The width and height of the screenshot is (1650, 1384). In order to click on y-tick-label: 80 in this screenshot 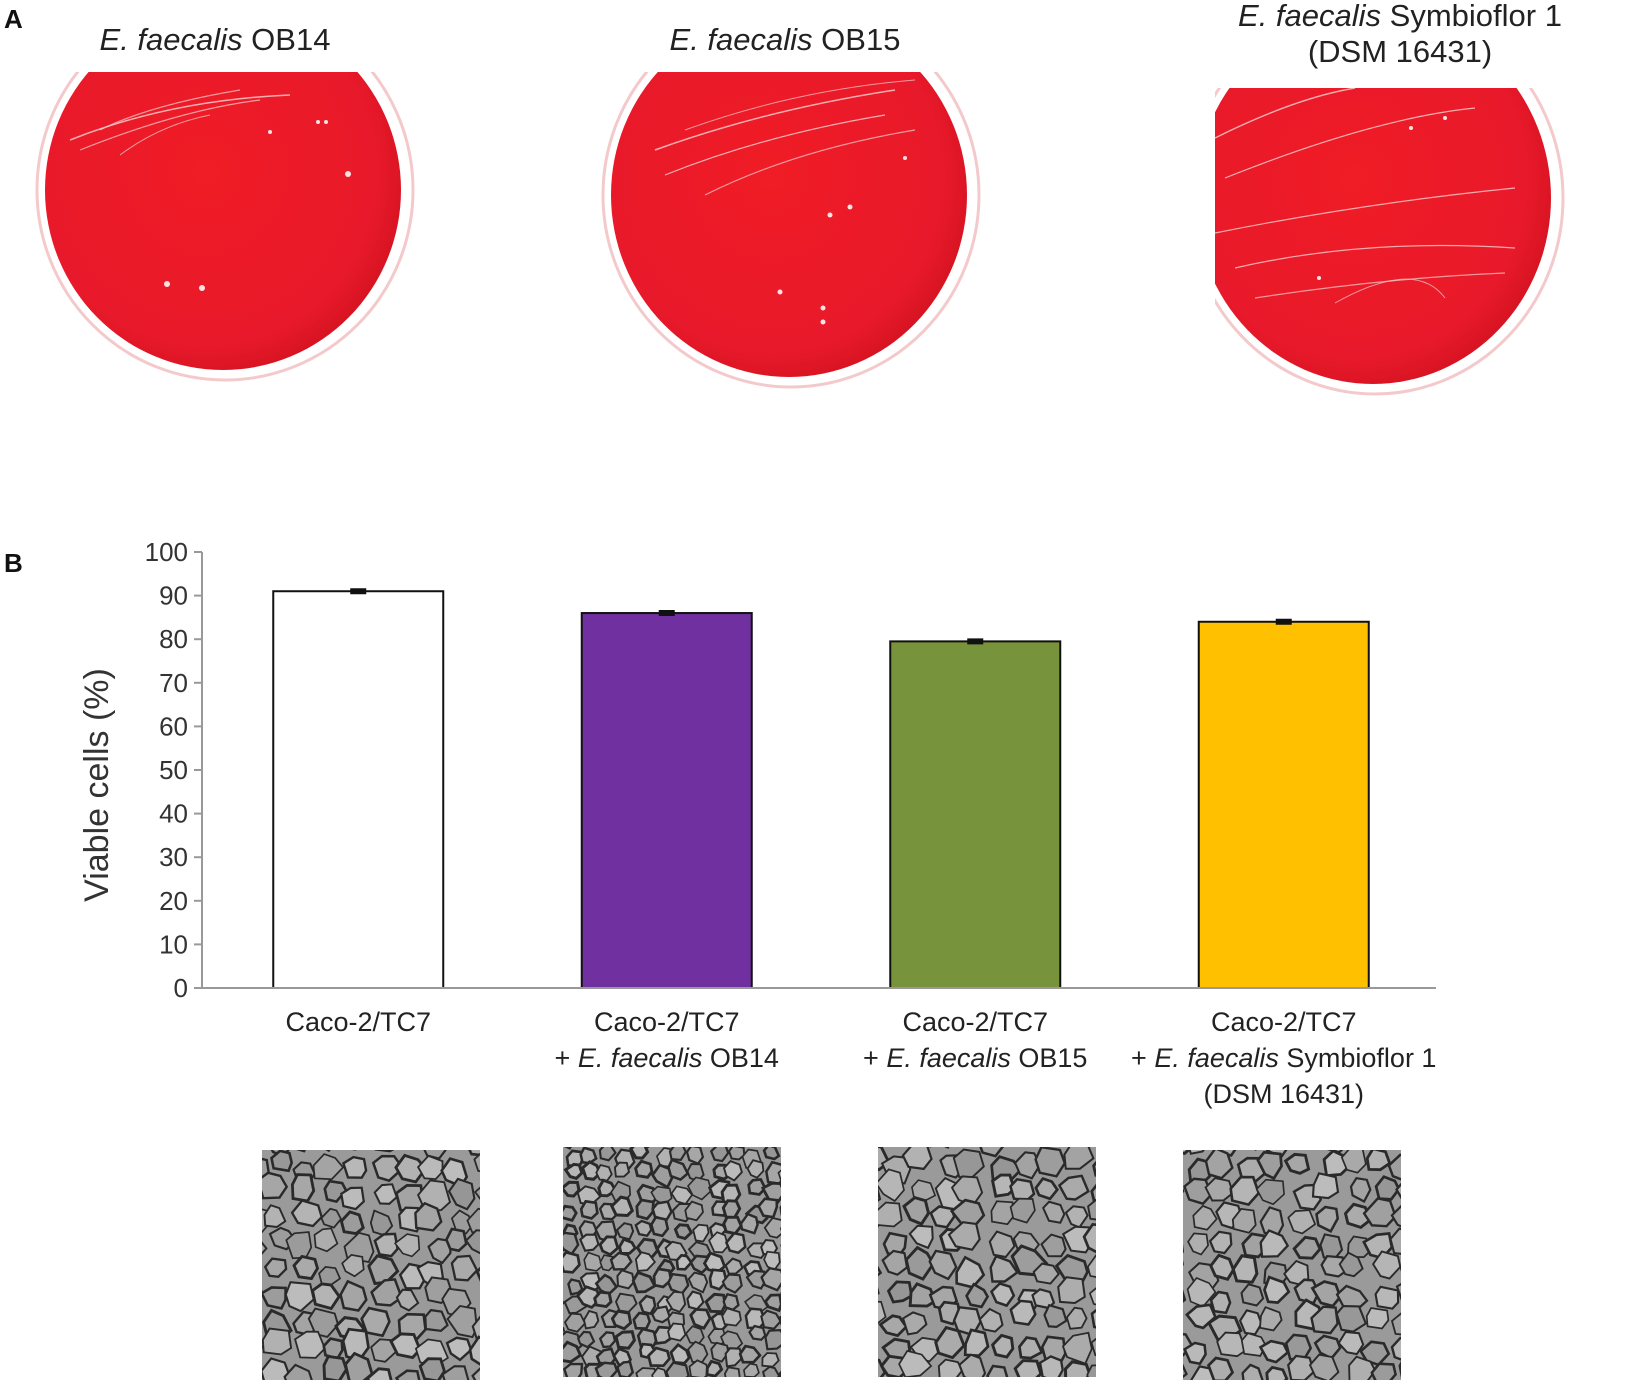, I will do `click(173, 639)`.